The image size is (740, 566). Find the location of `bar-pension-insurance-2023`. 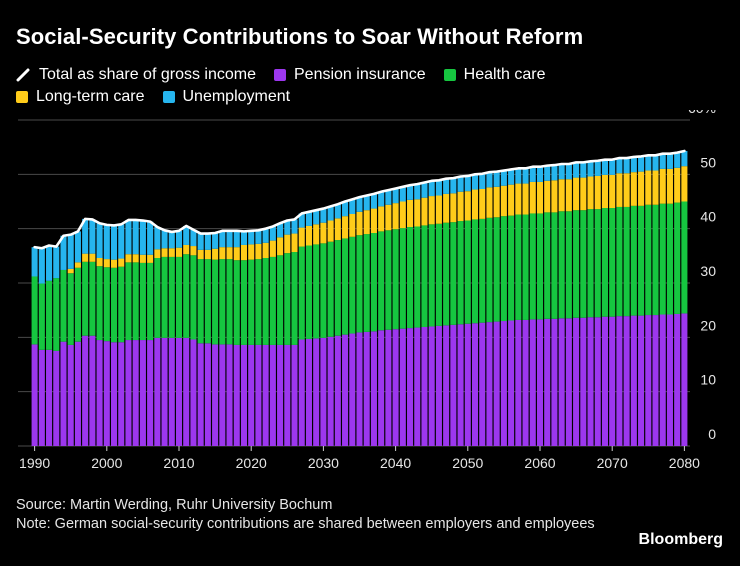

bar-pension-insurance-2023 is located at coordinates (272, 395).